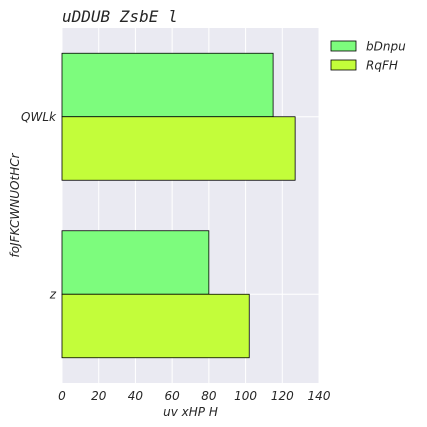 The height and width of the screenshot is (427, 427). I want to click on y-tick-labels: QWLk z, so click(39, 206).